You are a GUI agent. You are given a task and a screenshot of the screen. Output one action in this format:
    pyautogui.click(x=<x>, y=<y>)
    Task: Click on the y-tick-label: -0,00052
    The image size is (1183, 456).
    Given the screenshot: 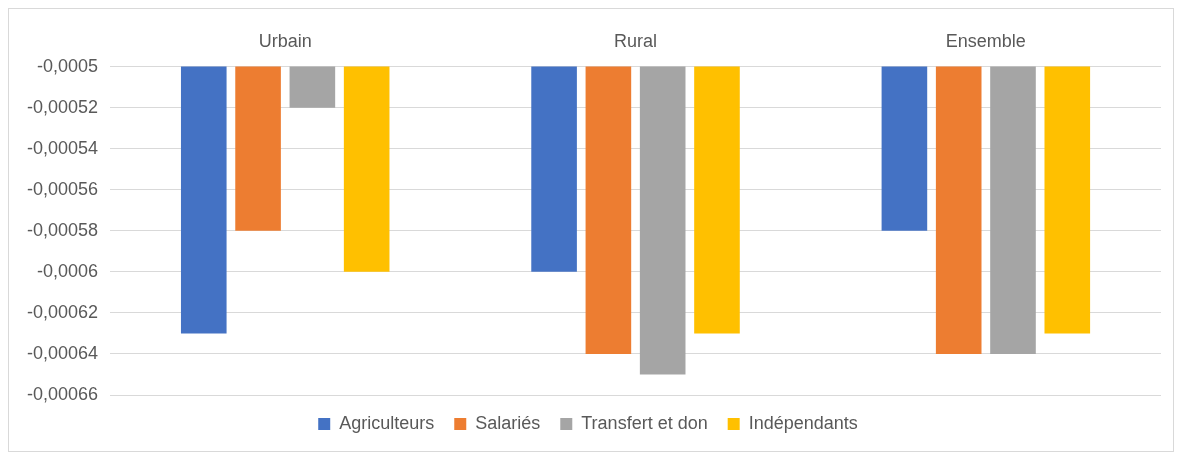 What is the action you would take?
    pyautogui.click(x=63, y=106)
    